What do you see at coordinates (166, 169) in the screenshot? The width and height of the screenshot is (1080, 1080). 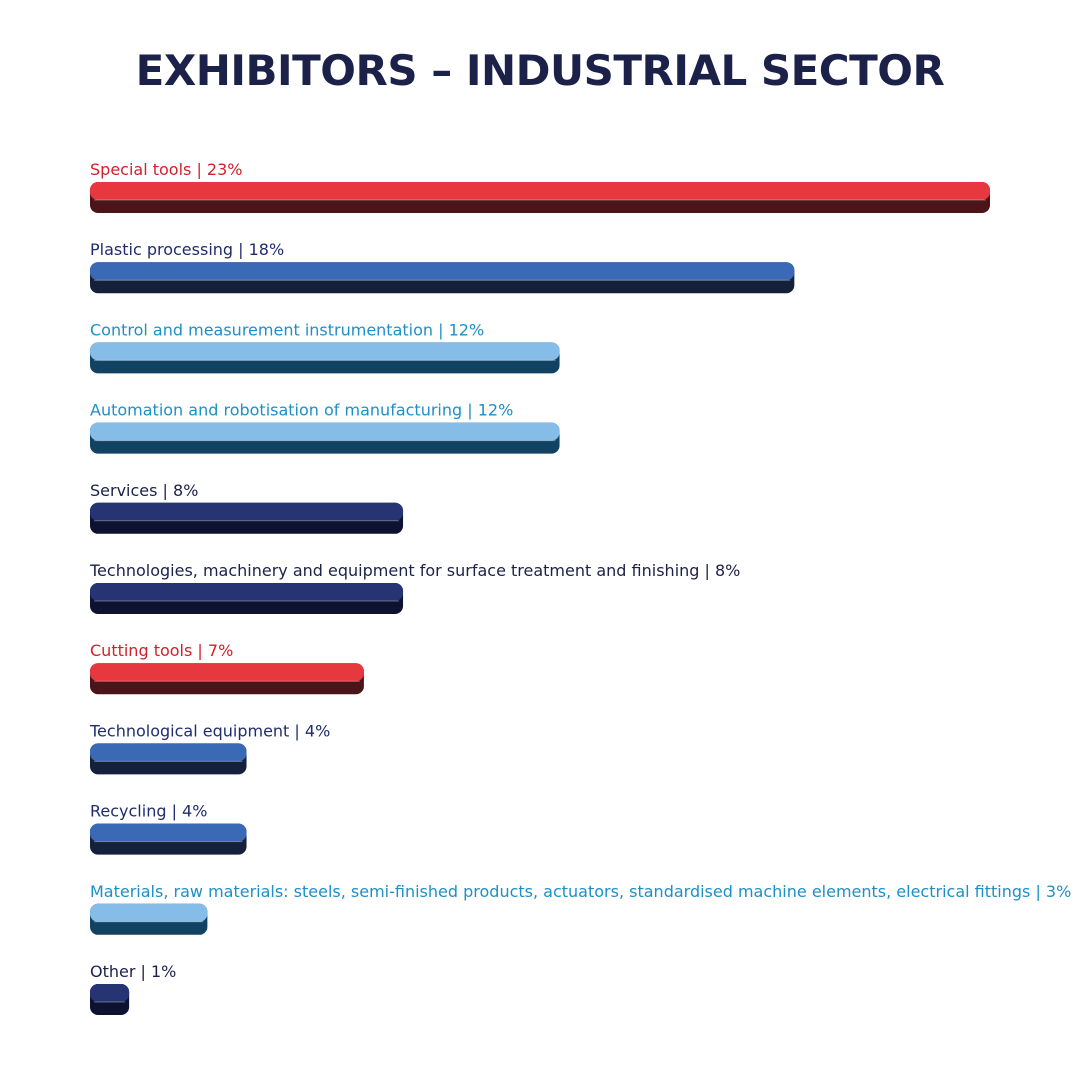 I see `bar-label: Special tools | 23%` at bounding box center [166, 169].